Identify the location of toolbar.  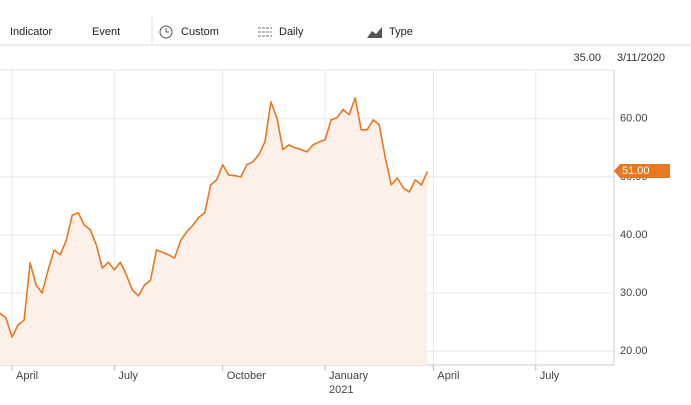
(345, 22).